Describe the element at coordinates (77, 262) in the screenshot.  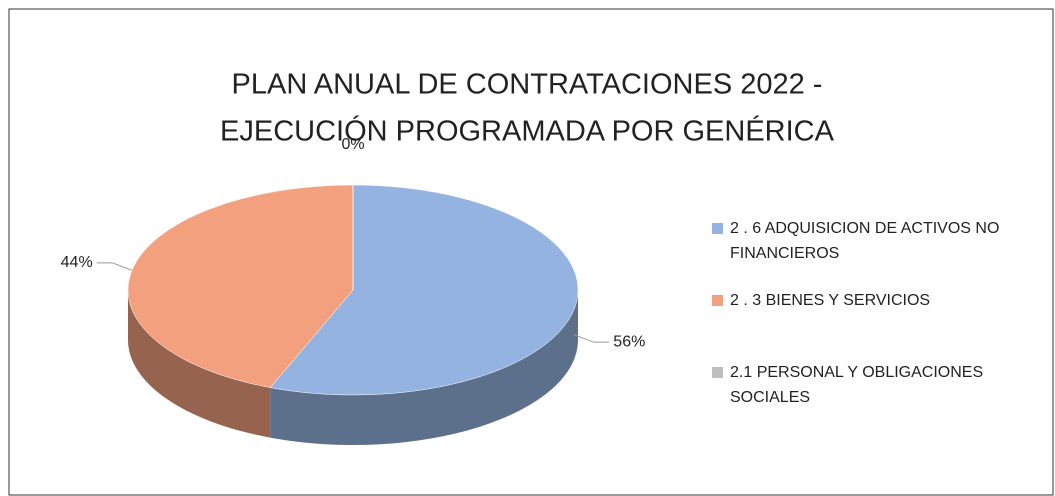
I see `data-label: 44%` at that location.